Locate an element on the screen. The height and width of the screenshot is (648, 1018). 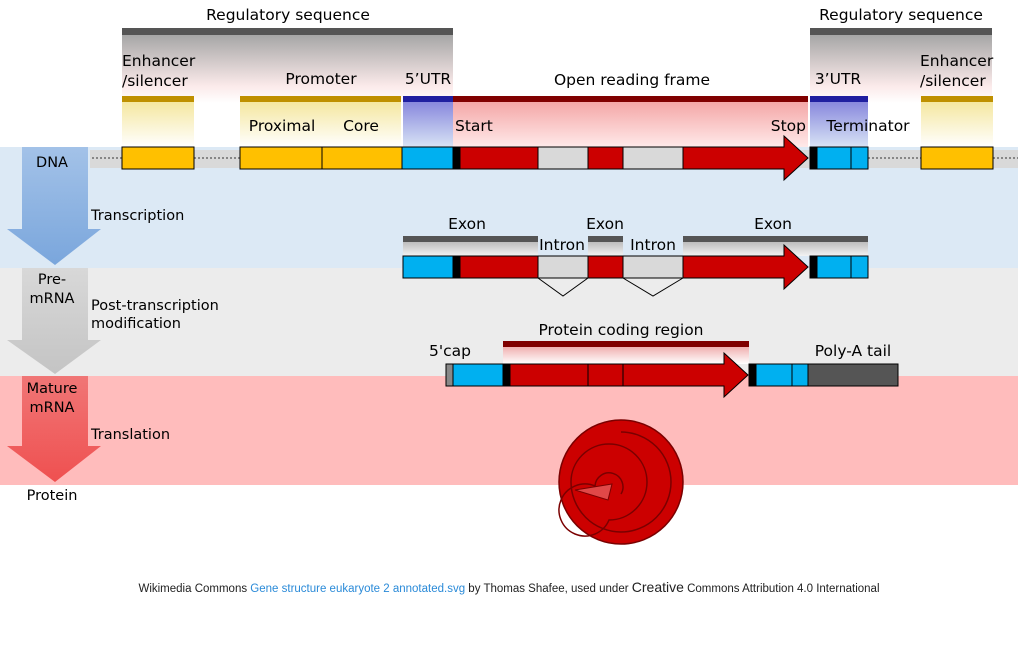
stop-label: Stop is located at coordinates (788, 126).